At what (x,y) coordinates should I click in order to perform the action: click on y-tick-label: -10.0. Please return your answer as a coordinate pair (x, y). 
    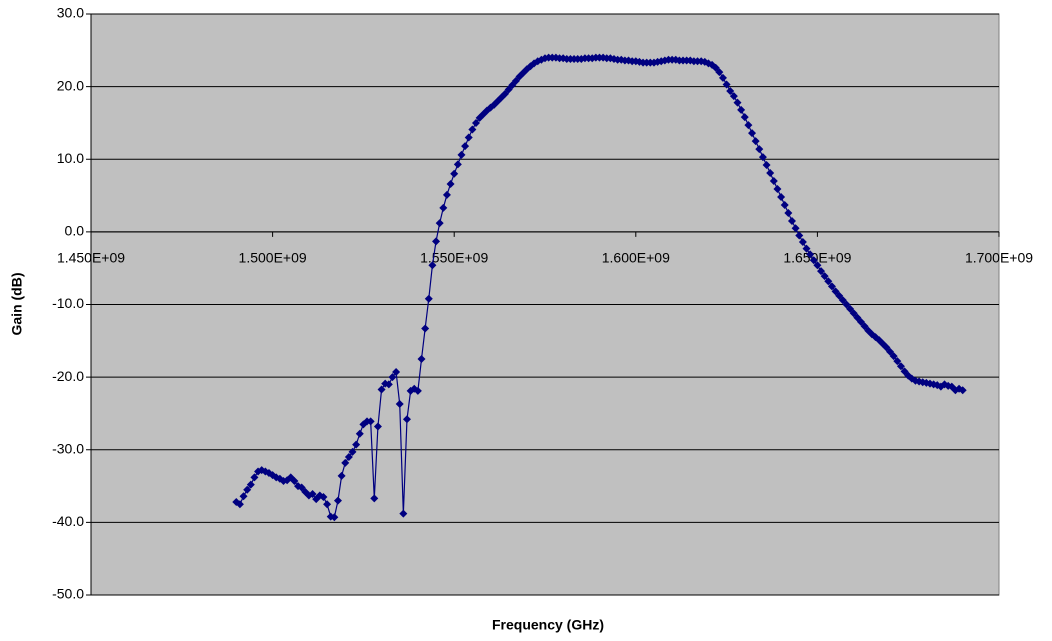
    Looking at the image, I should click on (68, 303).